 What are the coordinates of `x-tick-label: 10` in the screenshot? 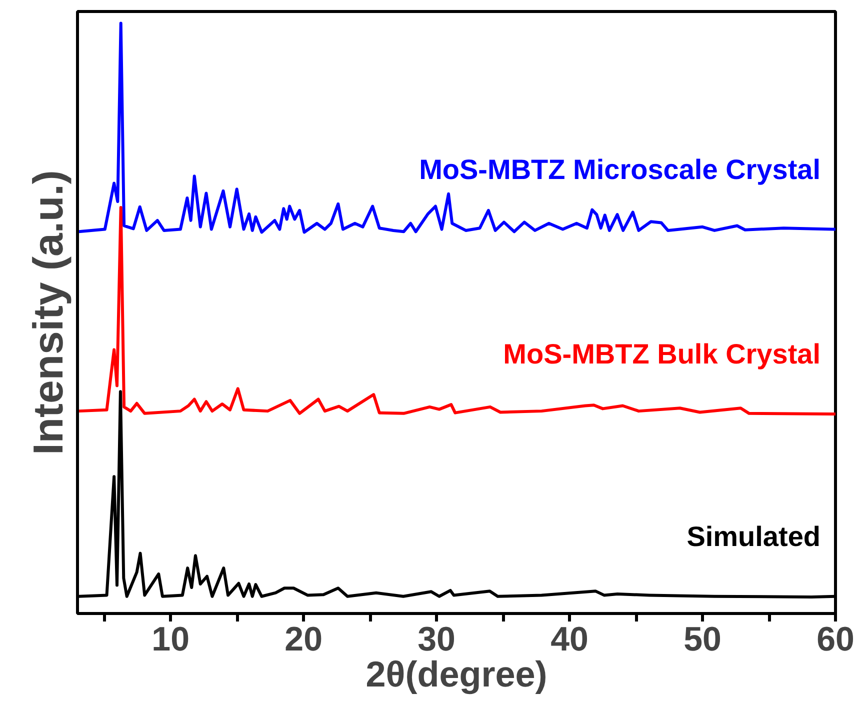 It's located at (171, 639).